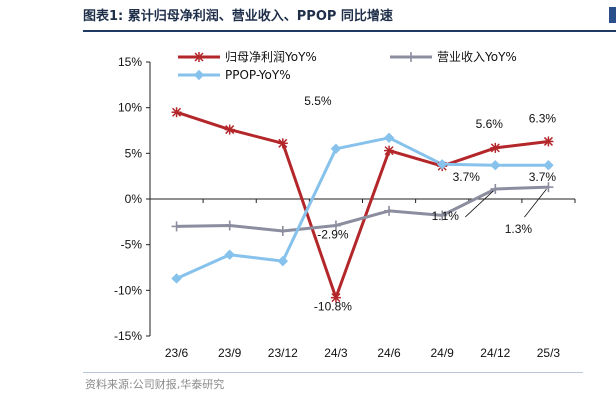 This screenshot has width=616, height=403. I want to click on x-tick-label: 25/3, so click(549, 353).